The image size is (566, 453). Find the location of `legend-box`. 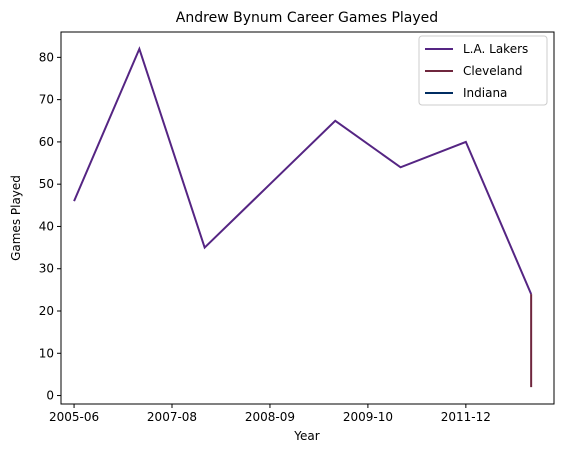

legend-box is located at coordinates (483, 70).